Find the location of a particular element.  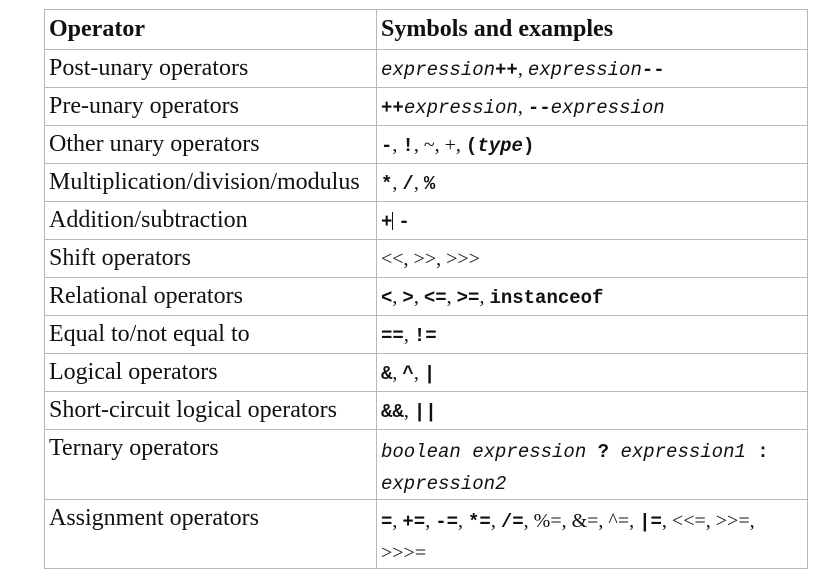

symbol-fragment: != is located at coordinates (425, 336).